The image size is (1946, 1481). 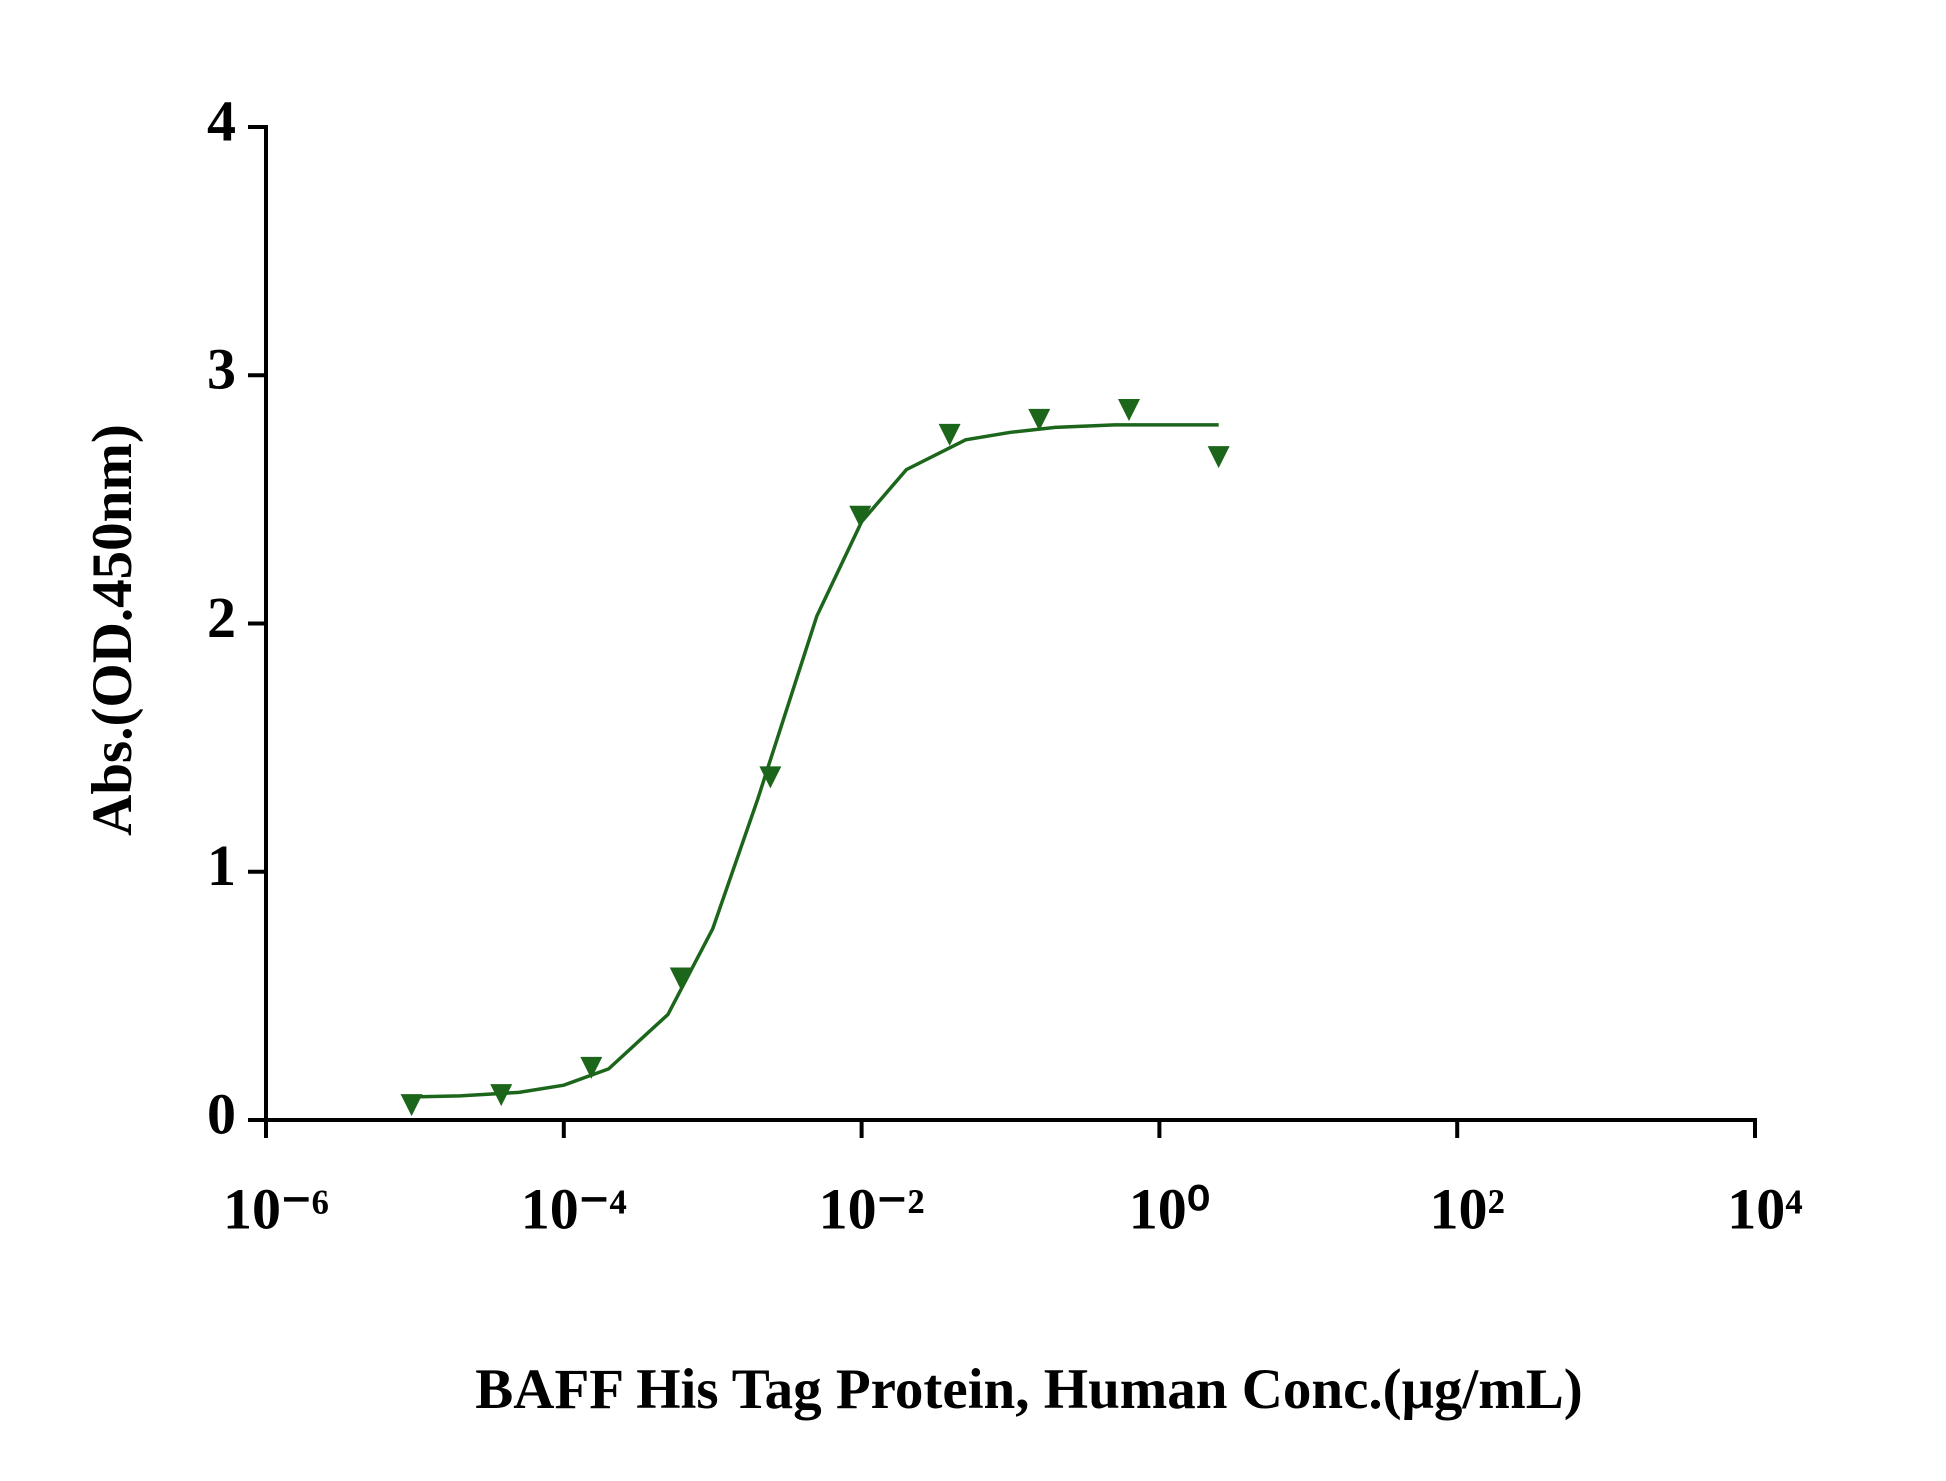 I want to click on y-tick-label: 2, so click(x=221, y=617).